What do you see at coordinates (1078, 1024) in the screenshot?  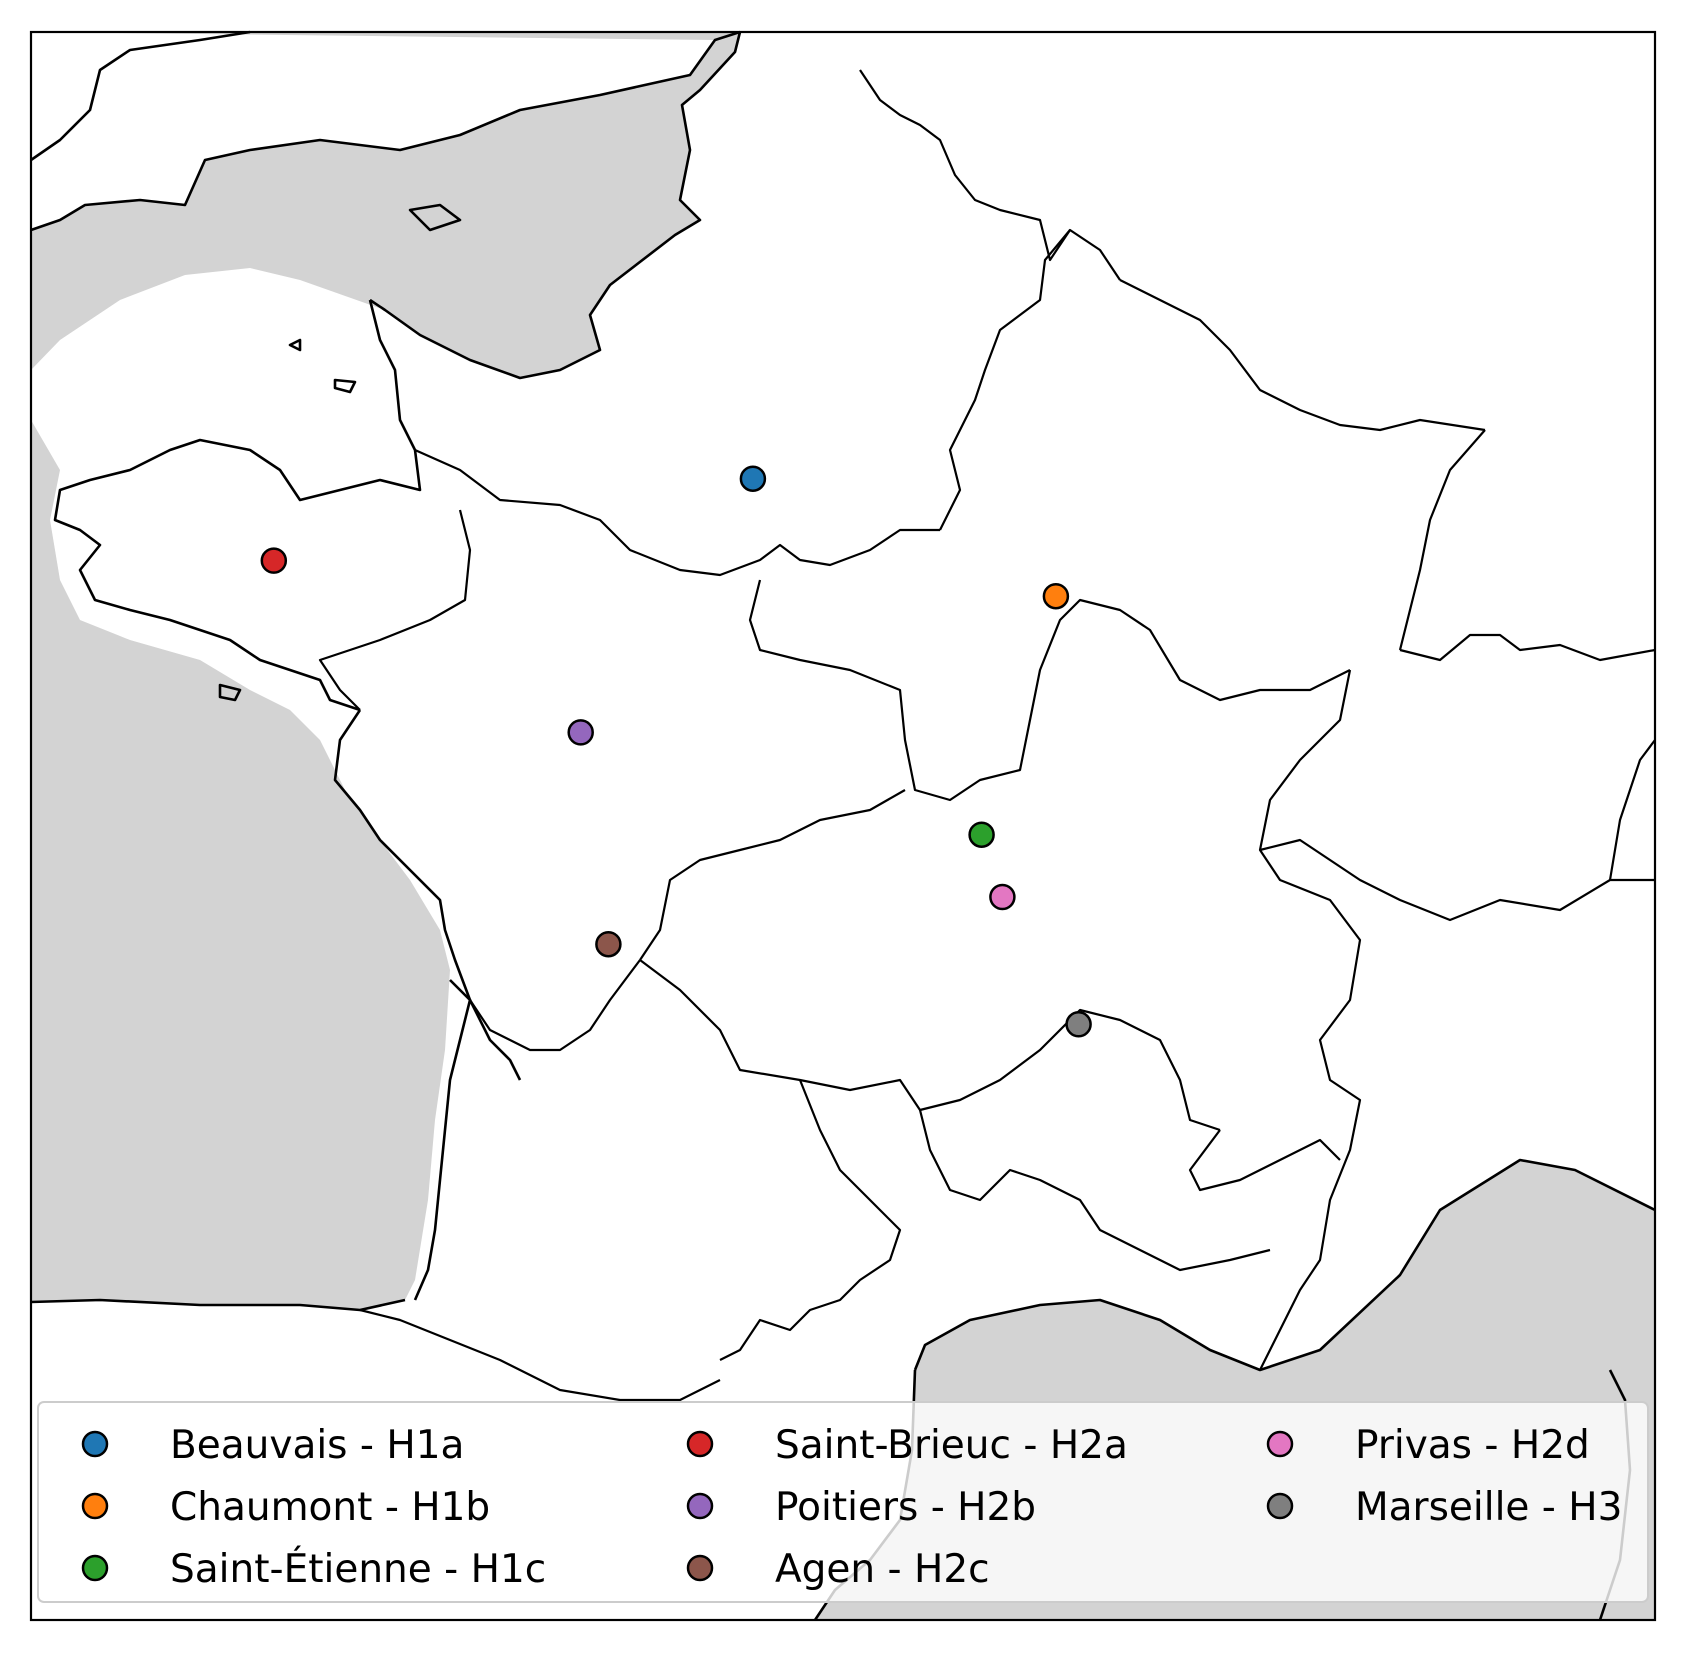 I see `city-marker-marseille` at bounding box center [1078, 1024].